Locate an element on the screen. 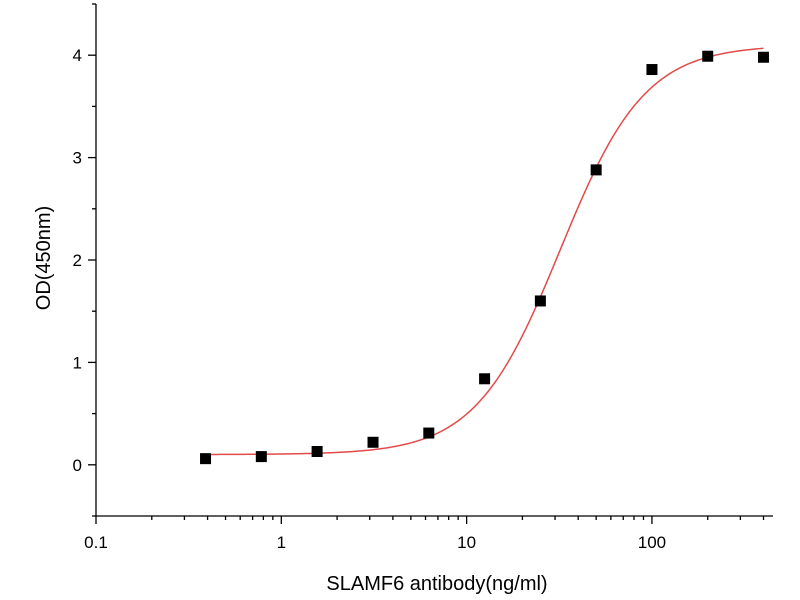 Image resolution: width=800 pixels, height=600 pixels. y-tick-label: 3 is located at coordinates (77, 158).